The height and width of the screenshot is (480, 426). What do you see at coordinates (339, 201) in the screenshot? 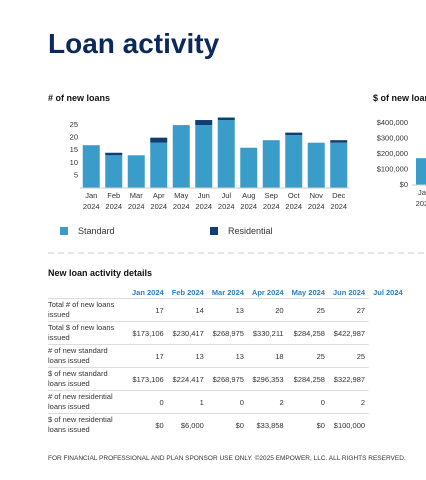
I see `x-tick-label: Dec 2024` at bounding box center [339, 201].